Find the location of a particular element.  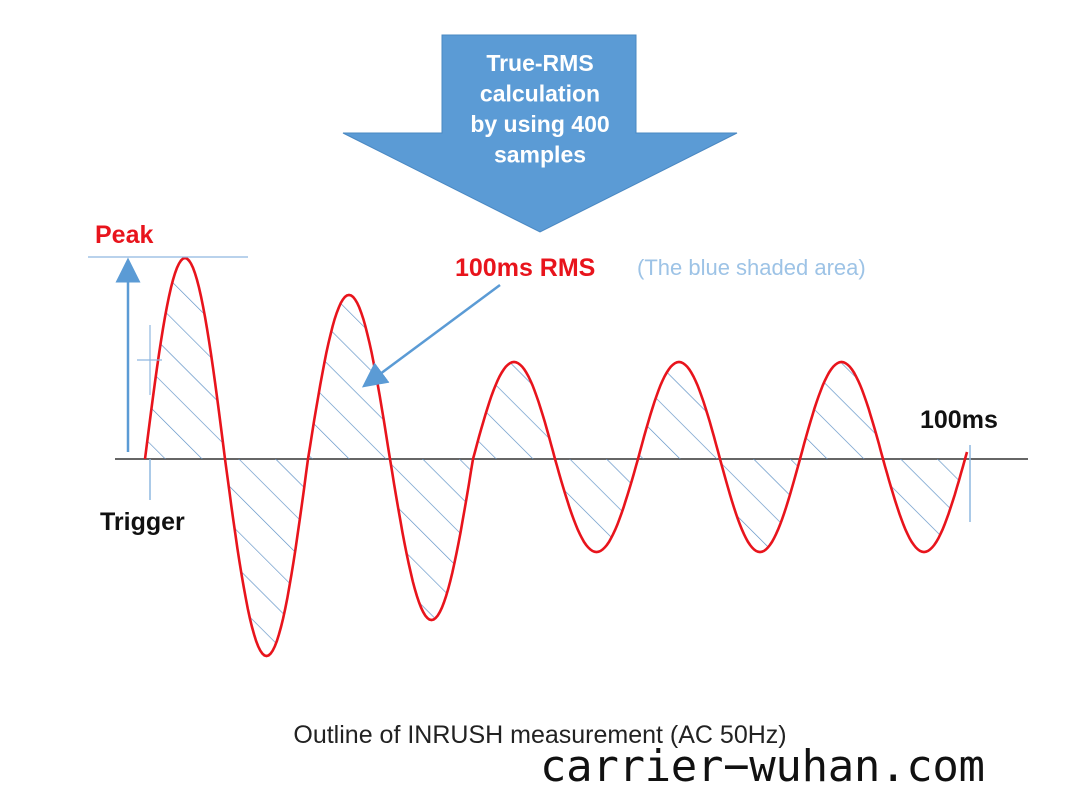

end-label: 100ms is located at coordinates (959, 420).